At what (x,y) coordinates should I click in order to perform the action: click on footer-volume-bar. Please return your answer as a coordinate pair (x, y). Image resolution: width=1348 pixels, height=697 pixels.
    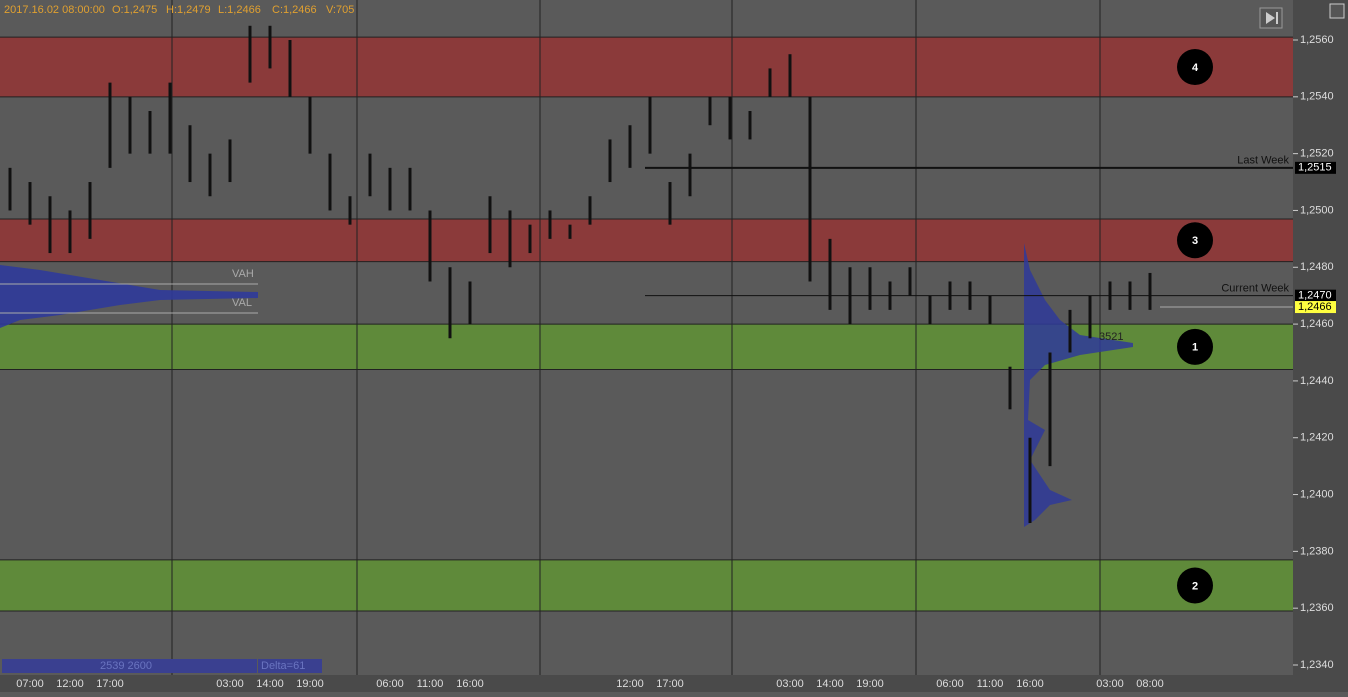
    Looking at the image, I should click on (129, 666).